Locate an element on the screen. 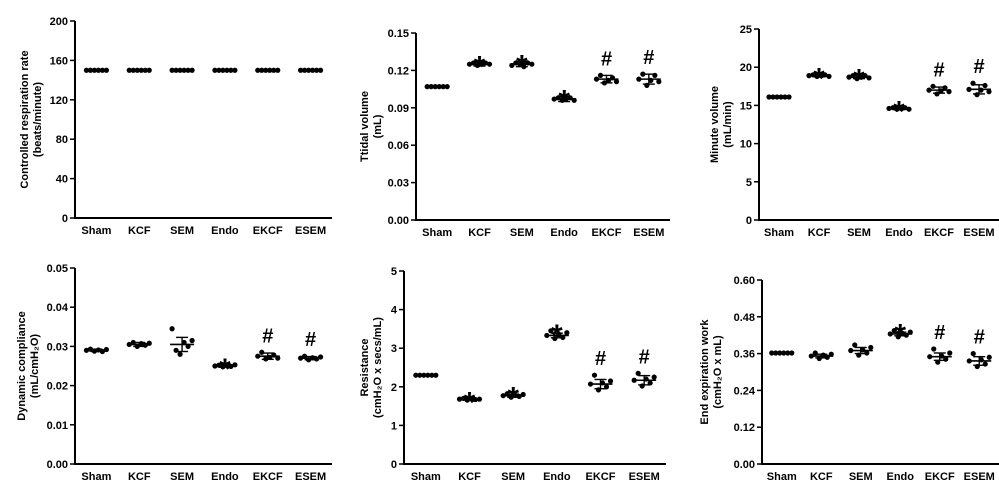 The height and width of the screenshot is (481, 999). y-axis-label: Resistance is located at coordinates (365, 367).